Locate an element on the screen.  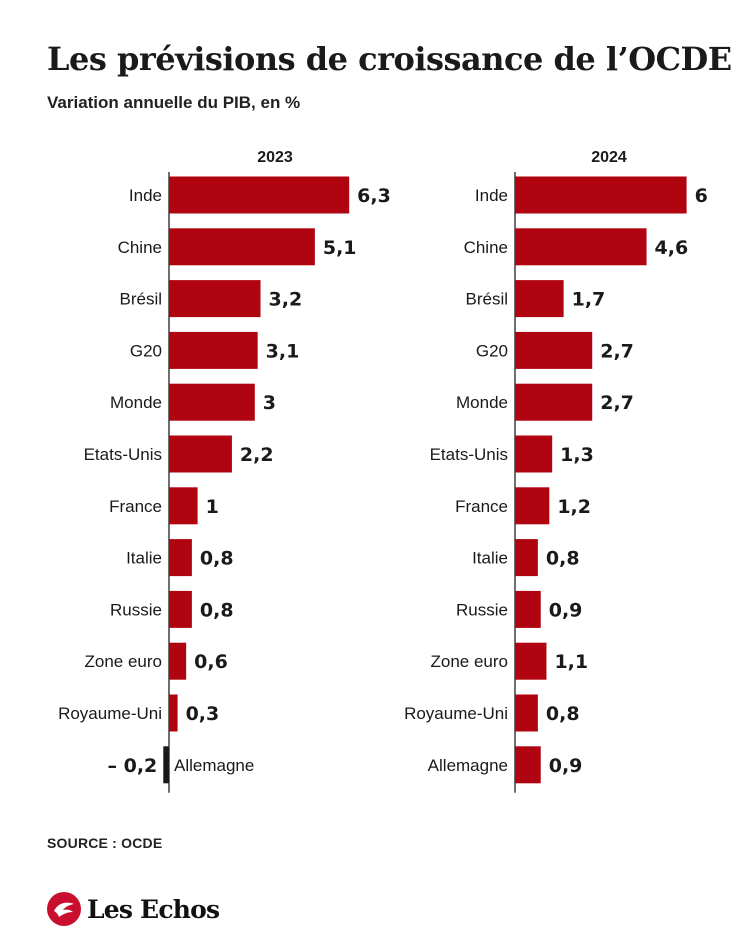
bar-2023-france is located at coordinates (183, 506).